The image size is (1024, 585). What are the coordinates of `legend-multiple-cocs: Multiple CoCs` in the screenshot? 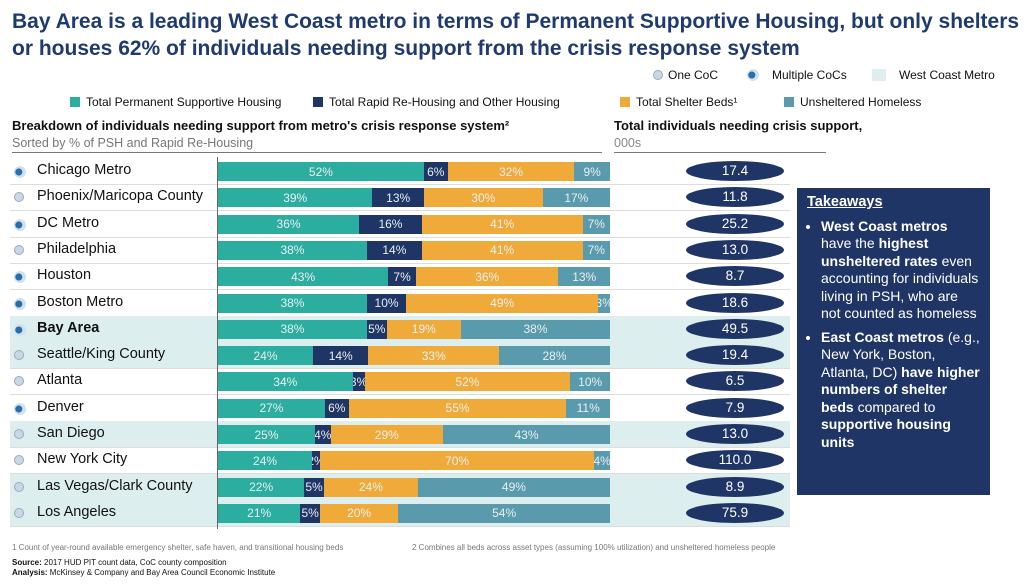 It's located at (797, 75).